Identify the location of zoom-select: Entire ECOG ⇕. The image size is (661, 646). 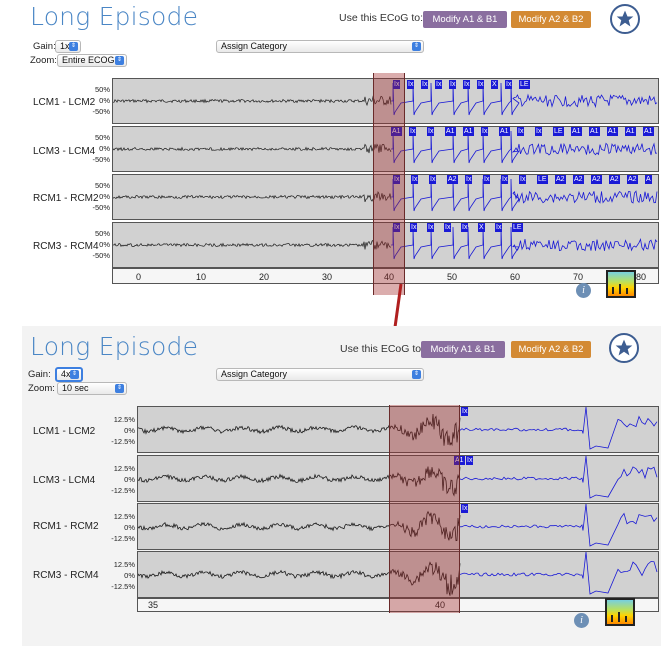
(92, 60).